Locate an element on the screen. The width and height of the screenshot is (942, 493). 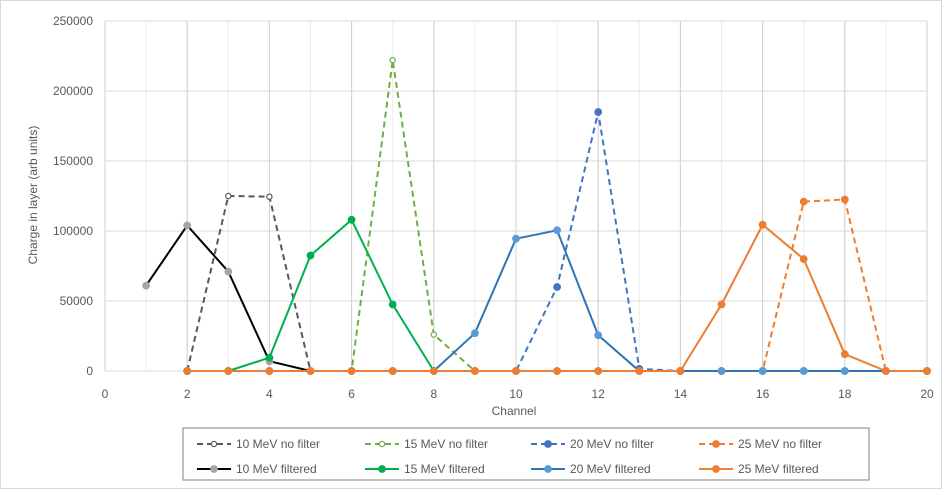
legend-label: 15 MeV filtered is located at coordinates (444, 469).